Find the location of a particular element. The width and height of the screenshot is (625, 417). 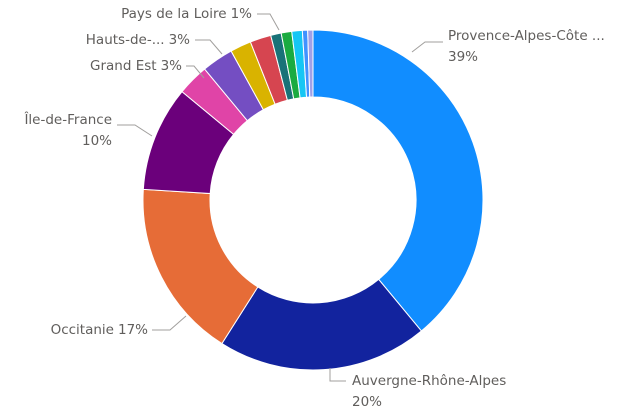

slice-label: Grand Est 3% is located at coordinates (136, 66).